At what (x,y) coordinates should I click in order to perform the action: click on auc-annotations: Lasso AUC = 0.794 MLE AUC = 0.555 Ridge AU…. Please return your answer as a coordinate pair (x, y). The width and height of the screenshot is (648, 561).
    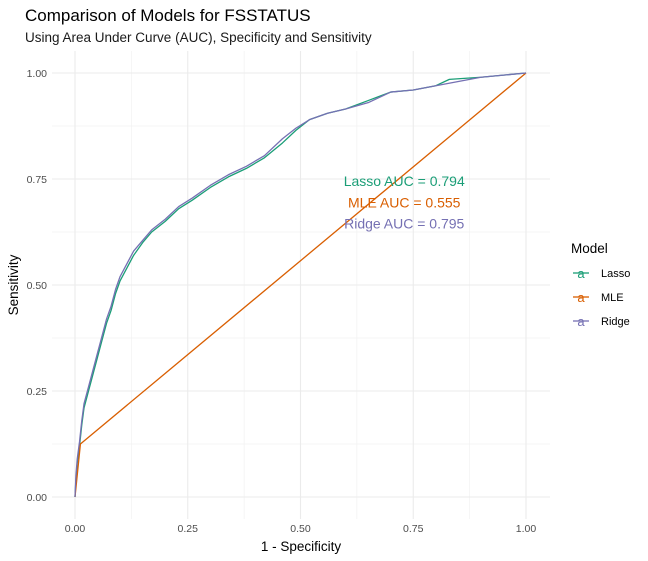
    Looking at the image, I should click on (404, 202).